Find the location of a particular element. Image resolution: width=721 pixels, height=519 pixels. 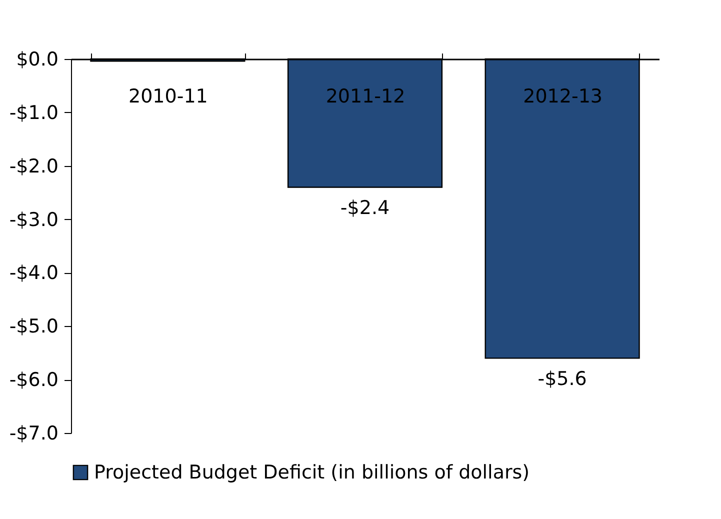

x-tick-label: 2012-13 is located at coordinates (563, 97).